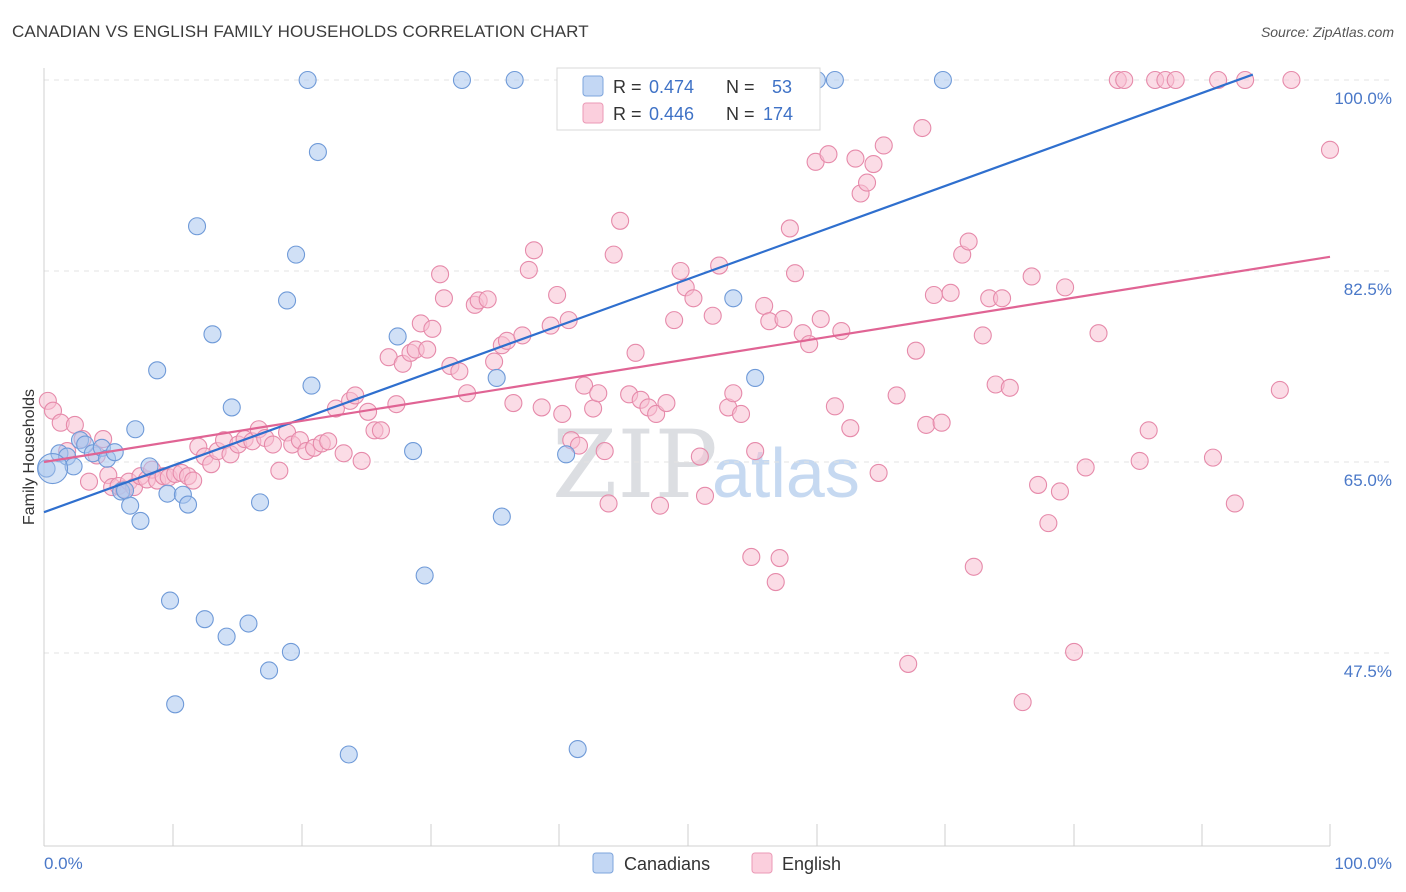  Describe the element at coordinates (1368, 671) in the screenshot. I see `y-tick-label-0: 47.5%` at that location.